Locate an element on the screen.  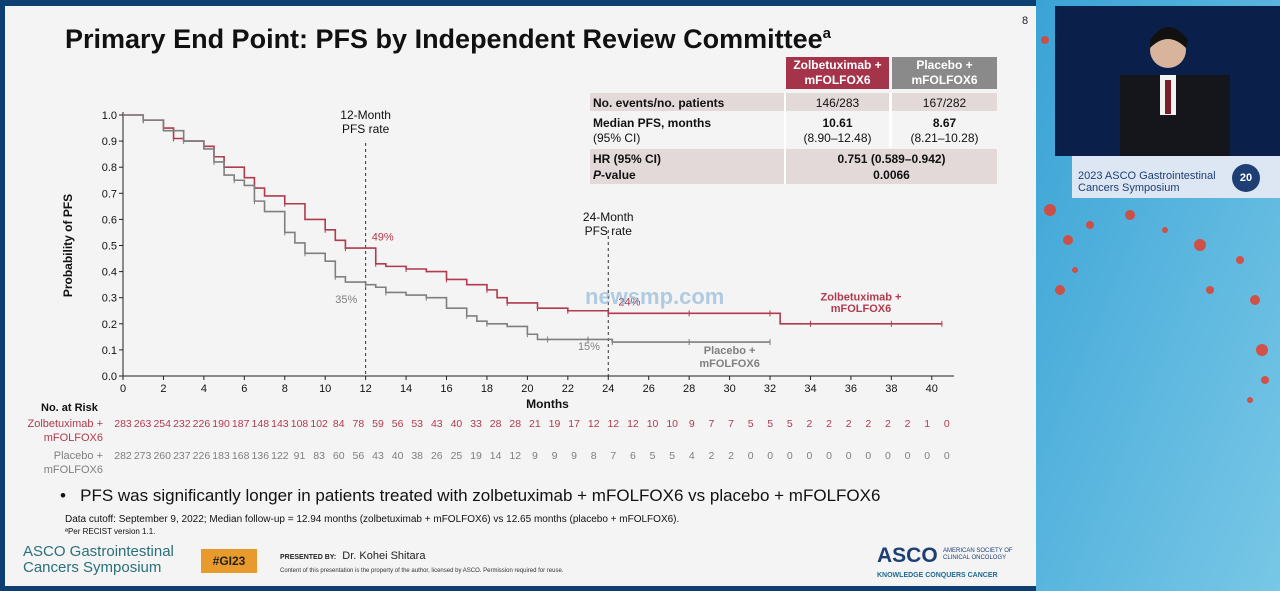
presented-by: PRESENTED BY: Dr. Kohei Shitara is located at coordinates (353, 556).